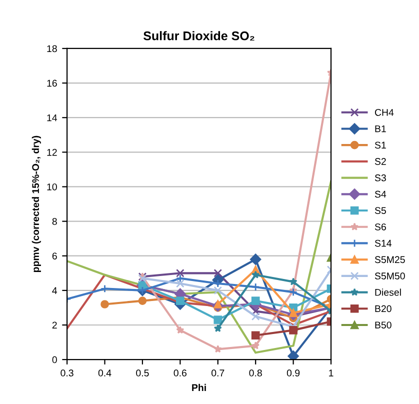 The image size is (419, 404). I want to click on y-tick-label: 8, so click(54, 221).